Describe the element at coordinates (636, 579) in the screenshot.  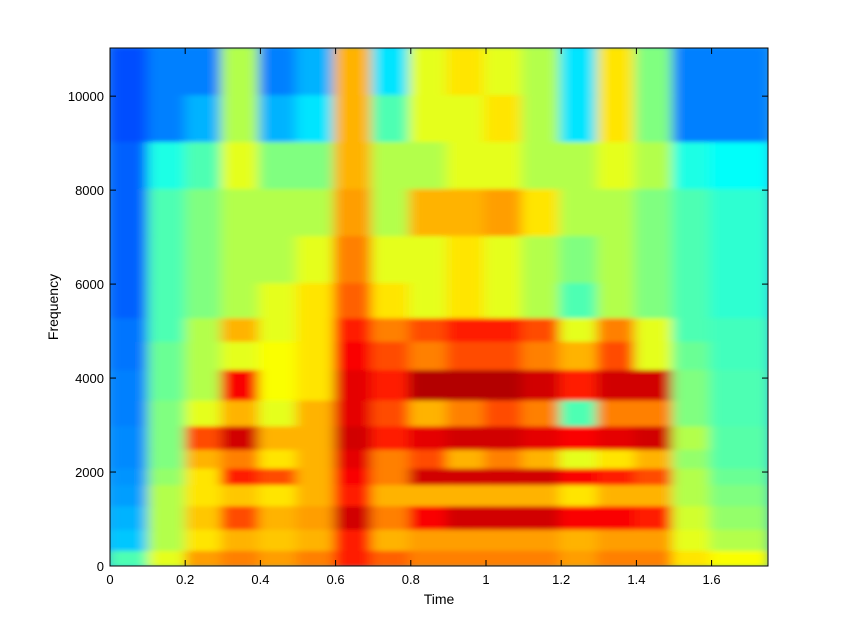
I see `x-tick-label: 1.4` at that location.